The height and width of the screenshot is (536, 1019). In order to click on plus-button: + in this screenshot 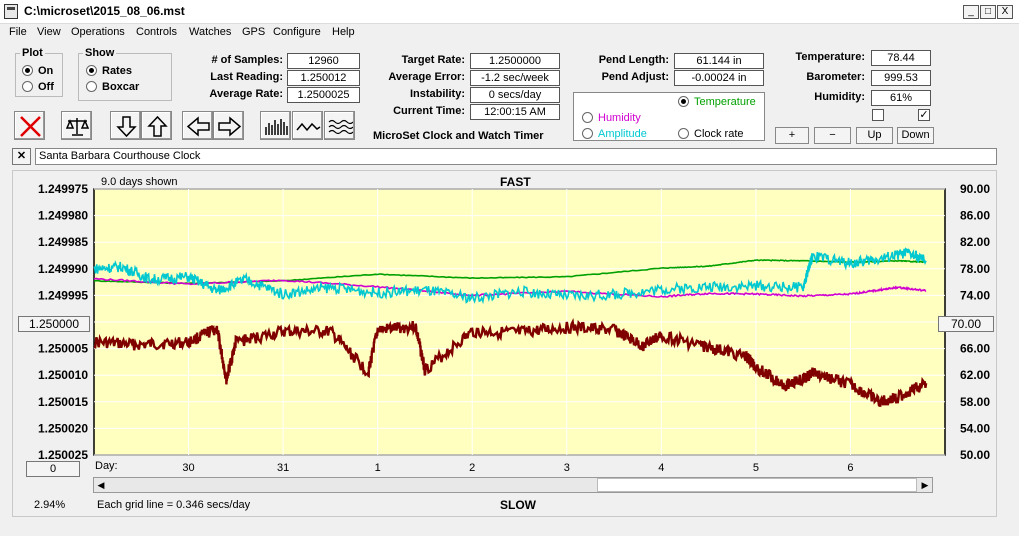, I will do `click(792, 135)`.